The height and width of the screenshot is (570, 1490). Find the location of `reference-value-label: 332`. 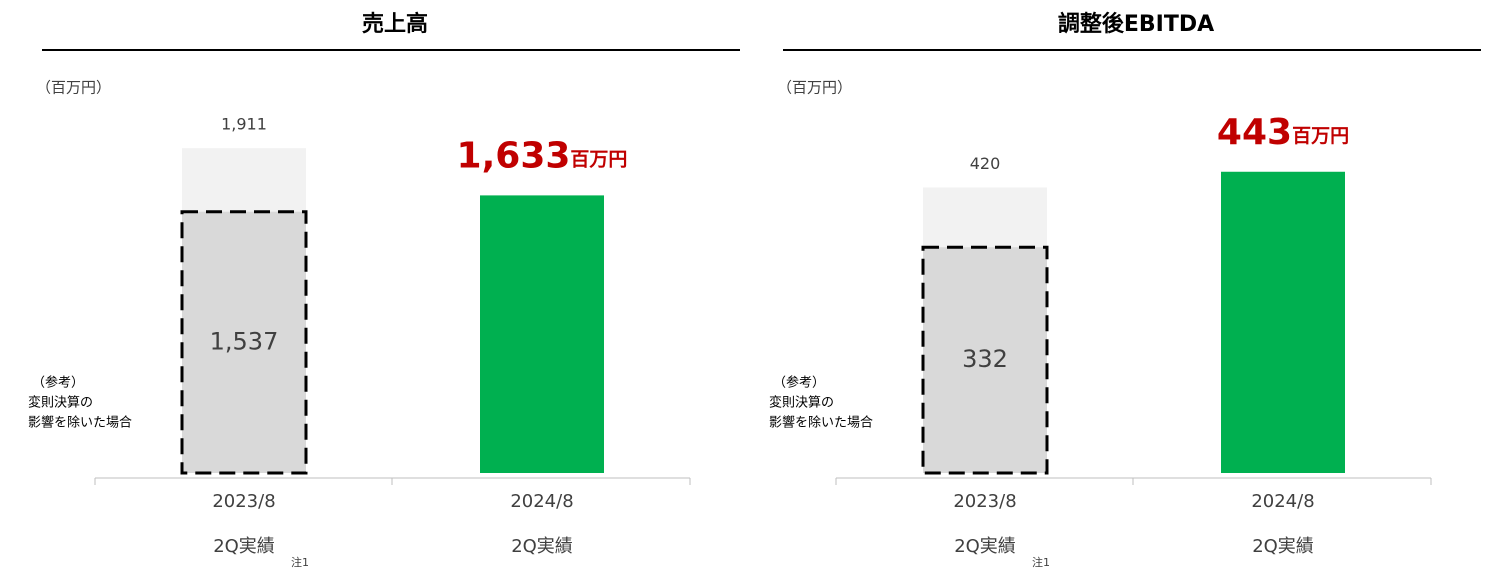

reference-value-label: 332 is located at coordinates (985, 359).